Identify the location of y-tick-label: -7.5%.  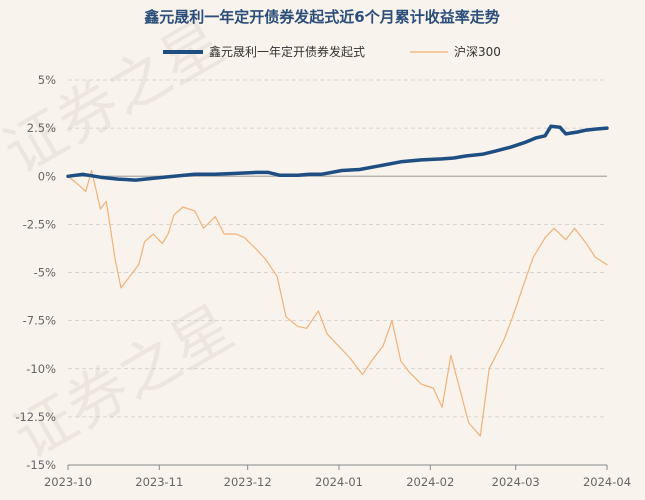
(39, 321).